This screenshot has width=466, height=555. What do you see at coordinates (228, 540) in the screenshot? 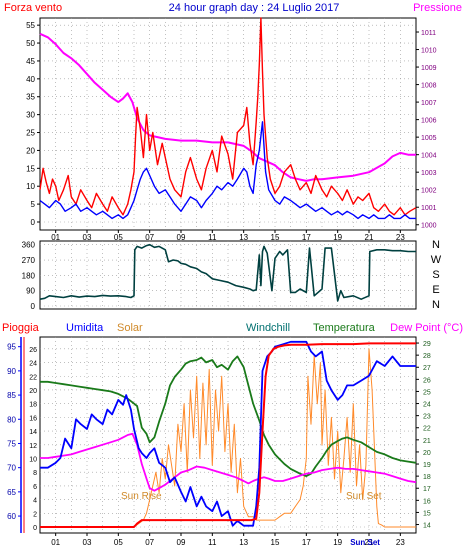
I see `bottom-time-axis: 01 03 05 07 09 11 13 15 17 19 21 23 Sun Set` at bounding box center [228, 540].